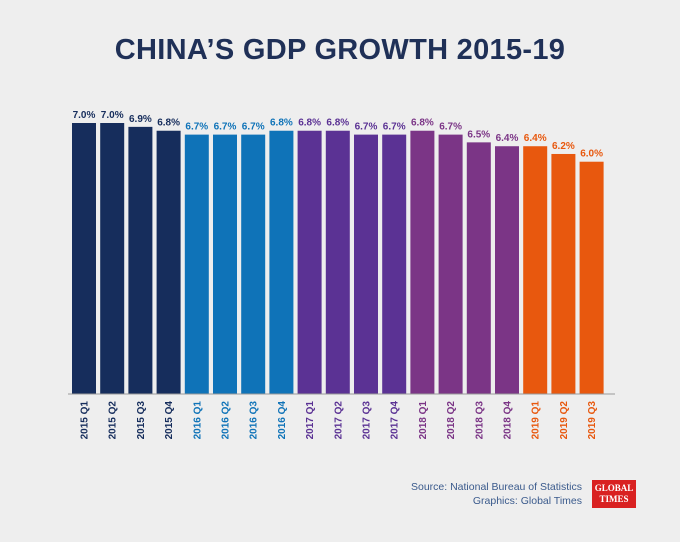 The image size is (680, 542). Describe the element at coordinates (451, 420) in the screenshot. I see `category-label: 2018 Q2` at that location.